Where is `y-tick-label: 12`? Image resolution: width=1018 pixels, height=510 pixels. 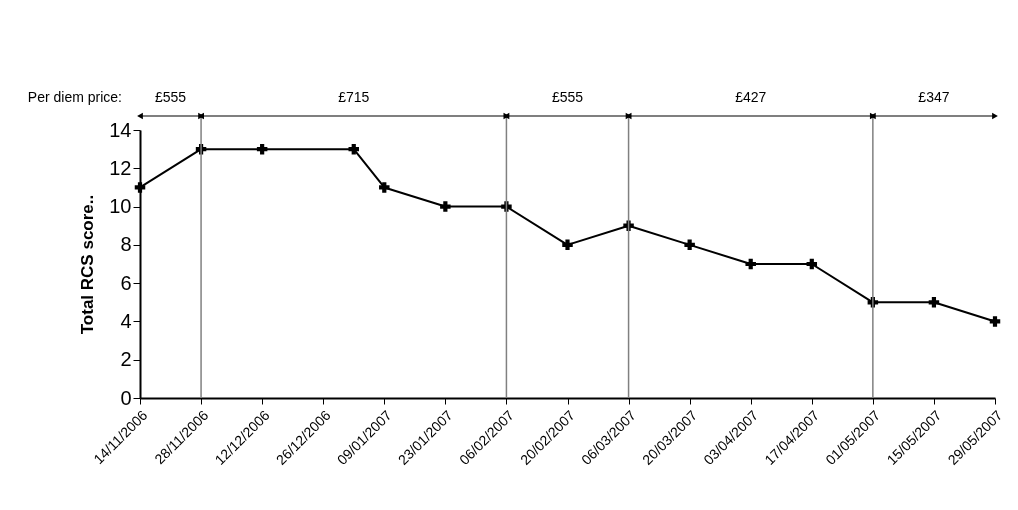
y-tick-label: 12 is located at coordinates (120, 167).